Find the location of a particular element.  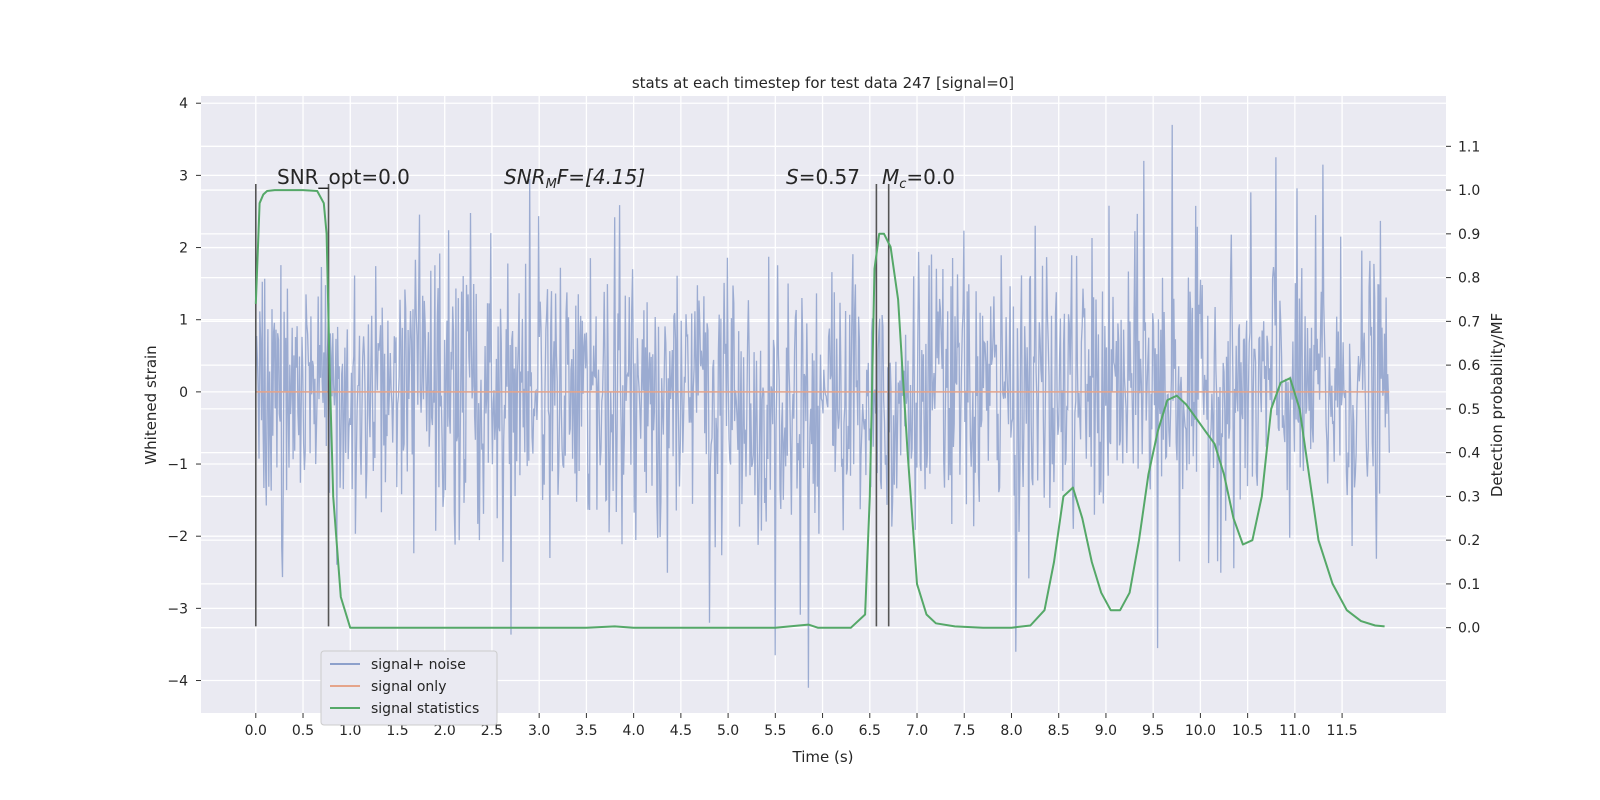

x-tick-label: 6.5 is located at coordinates (870, 731).